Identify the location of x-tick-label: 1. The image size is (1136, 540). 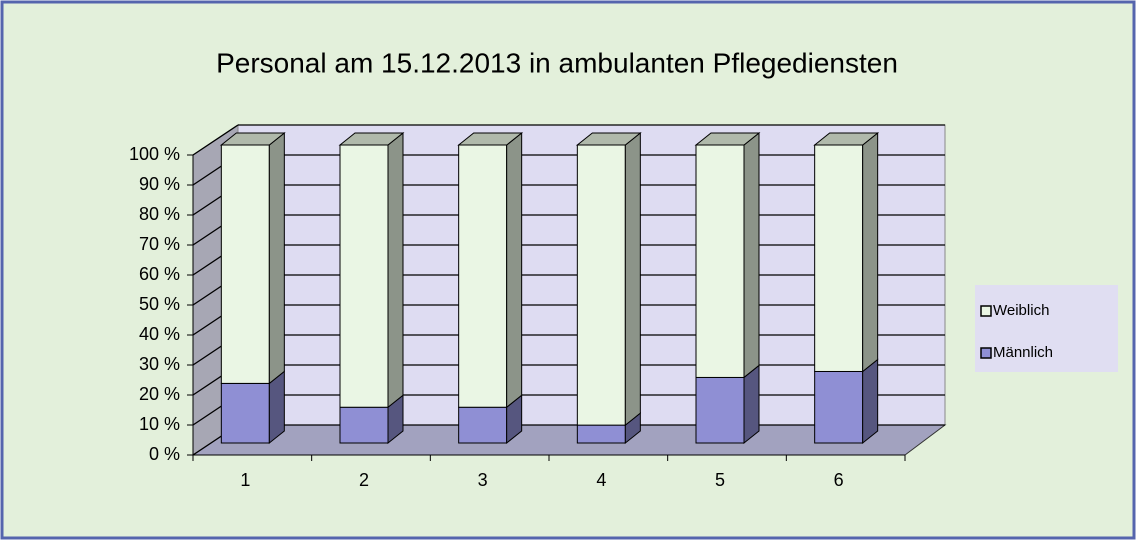
(245, 480).